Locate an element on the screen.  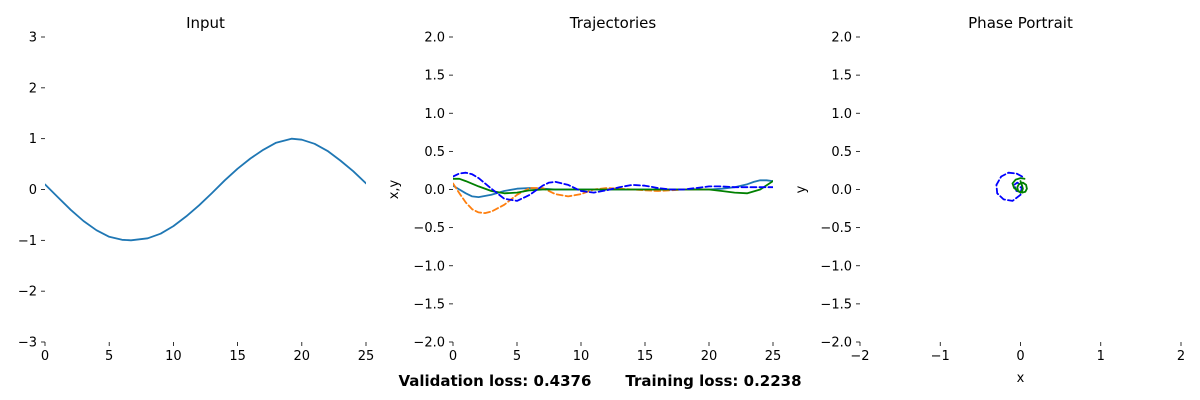
trajectories-ytick-label: 2.0 is located at coordinates (434, 38).